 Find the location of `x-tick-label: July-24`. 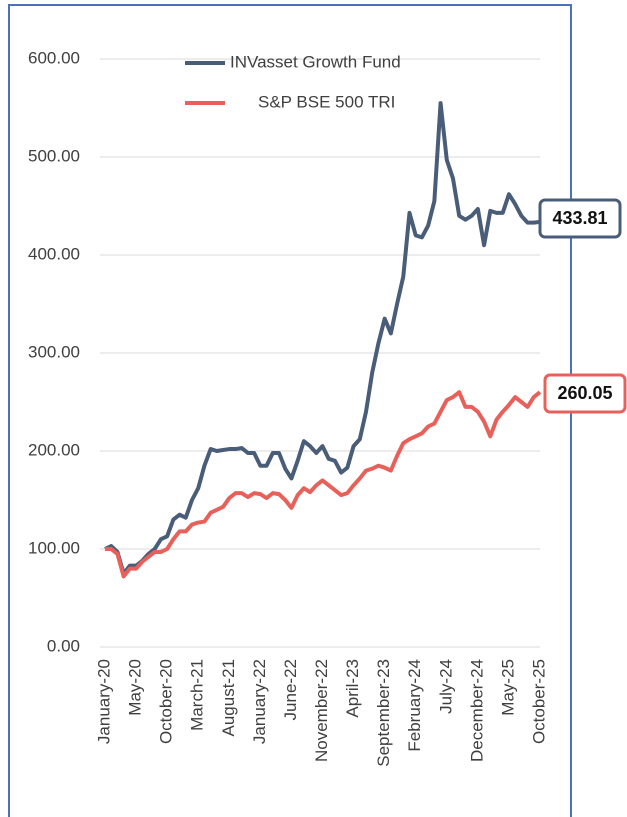

x-tick-label: July-24 is located at coordinates (445, 686).